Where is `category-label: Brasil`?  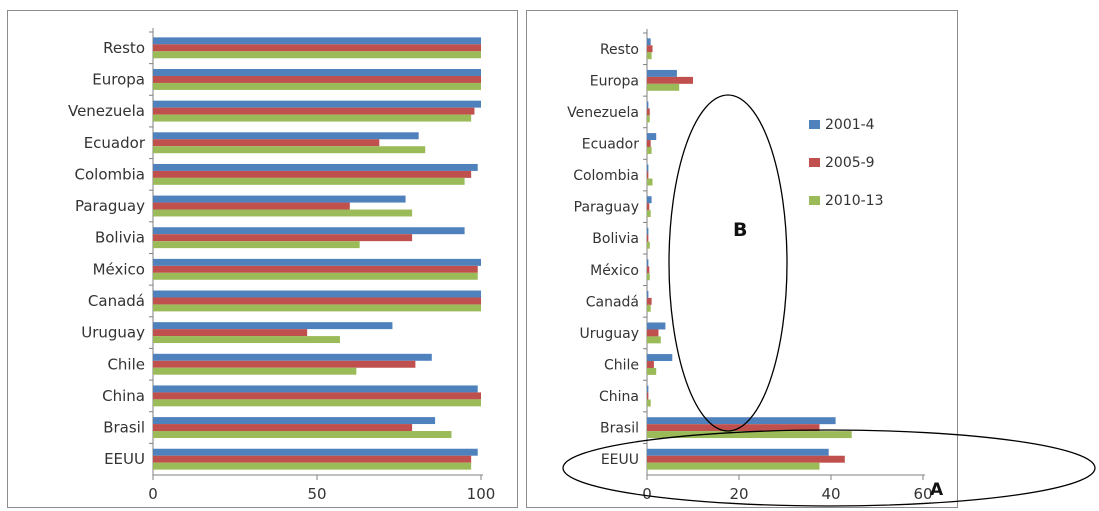 category-label: Brasil is located at coordinates (619, 429).